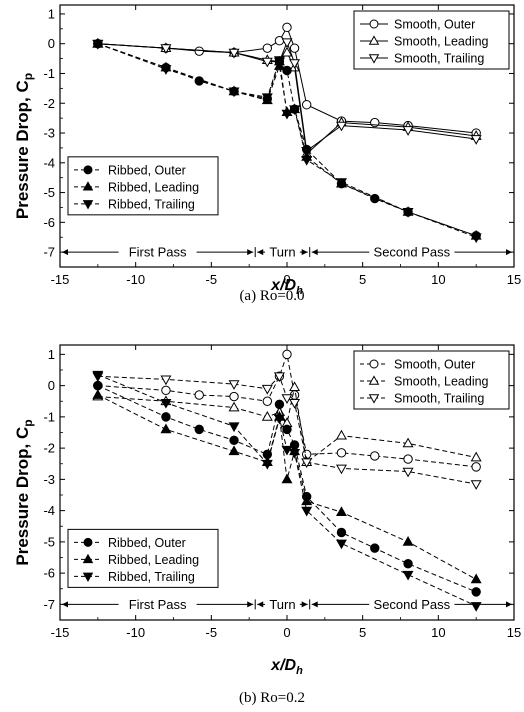 Image resolution: width=524 pixels, height=712 pixels. Describe the element at coordinates (439, 59) in the screenshot. I see `legend-label: Smooth, Trailing` at that location.